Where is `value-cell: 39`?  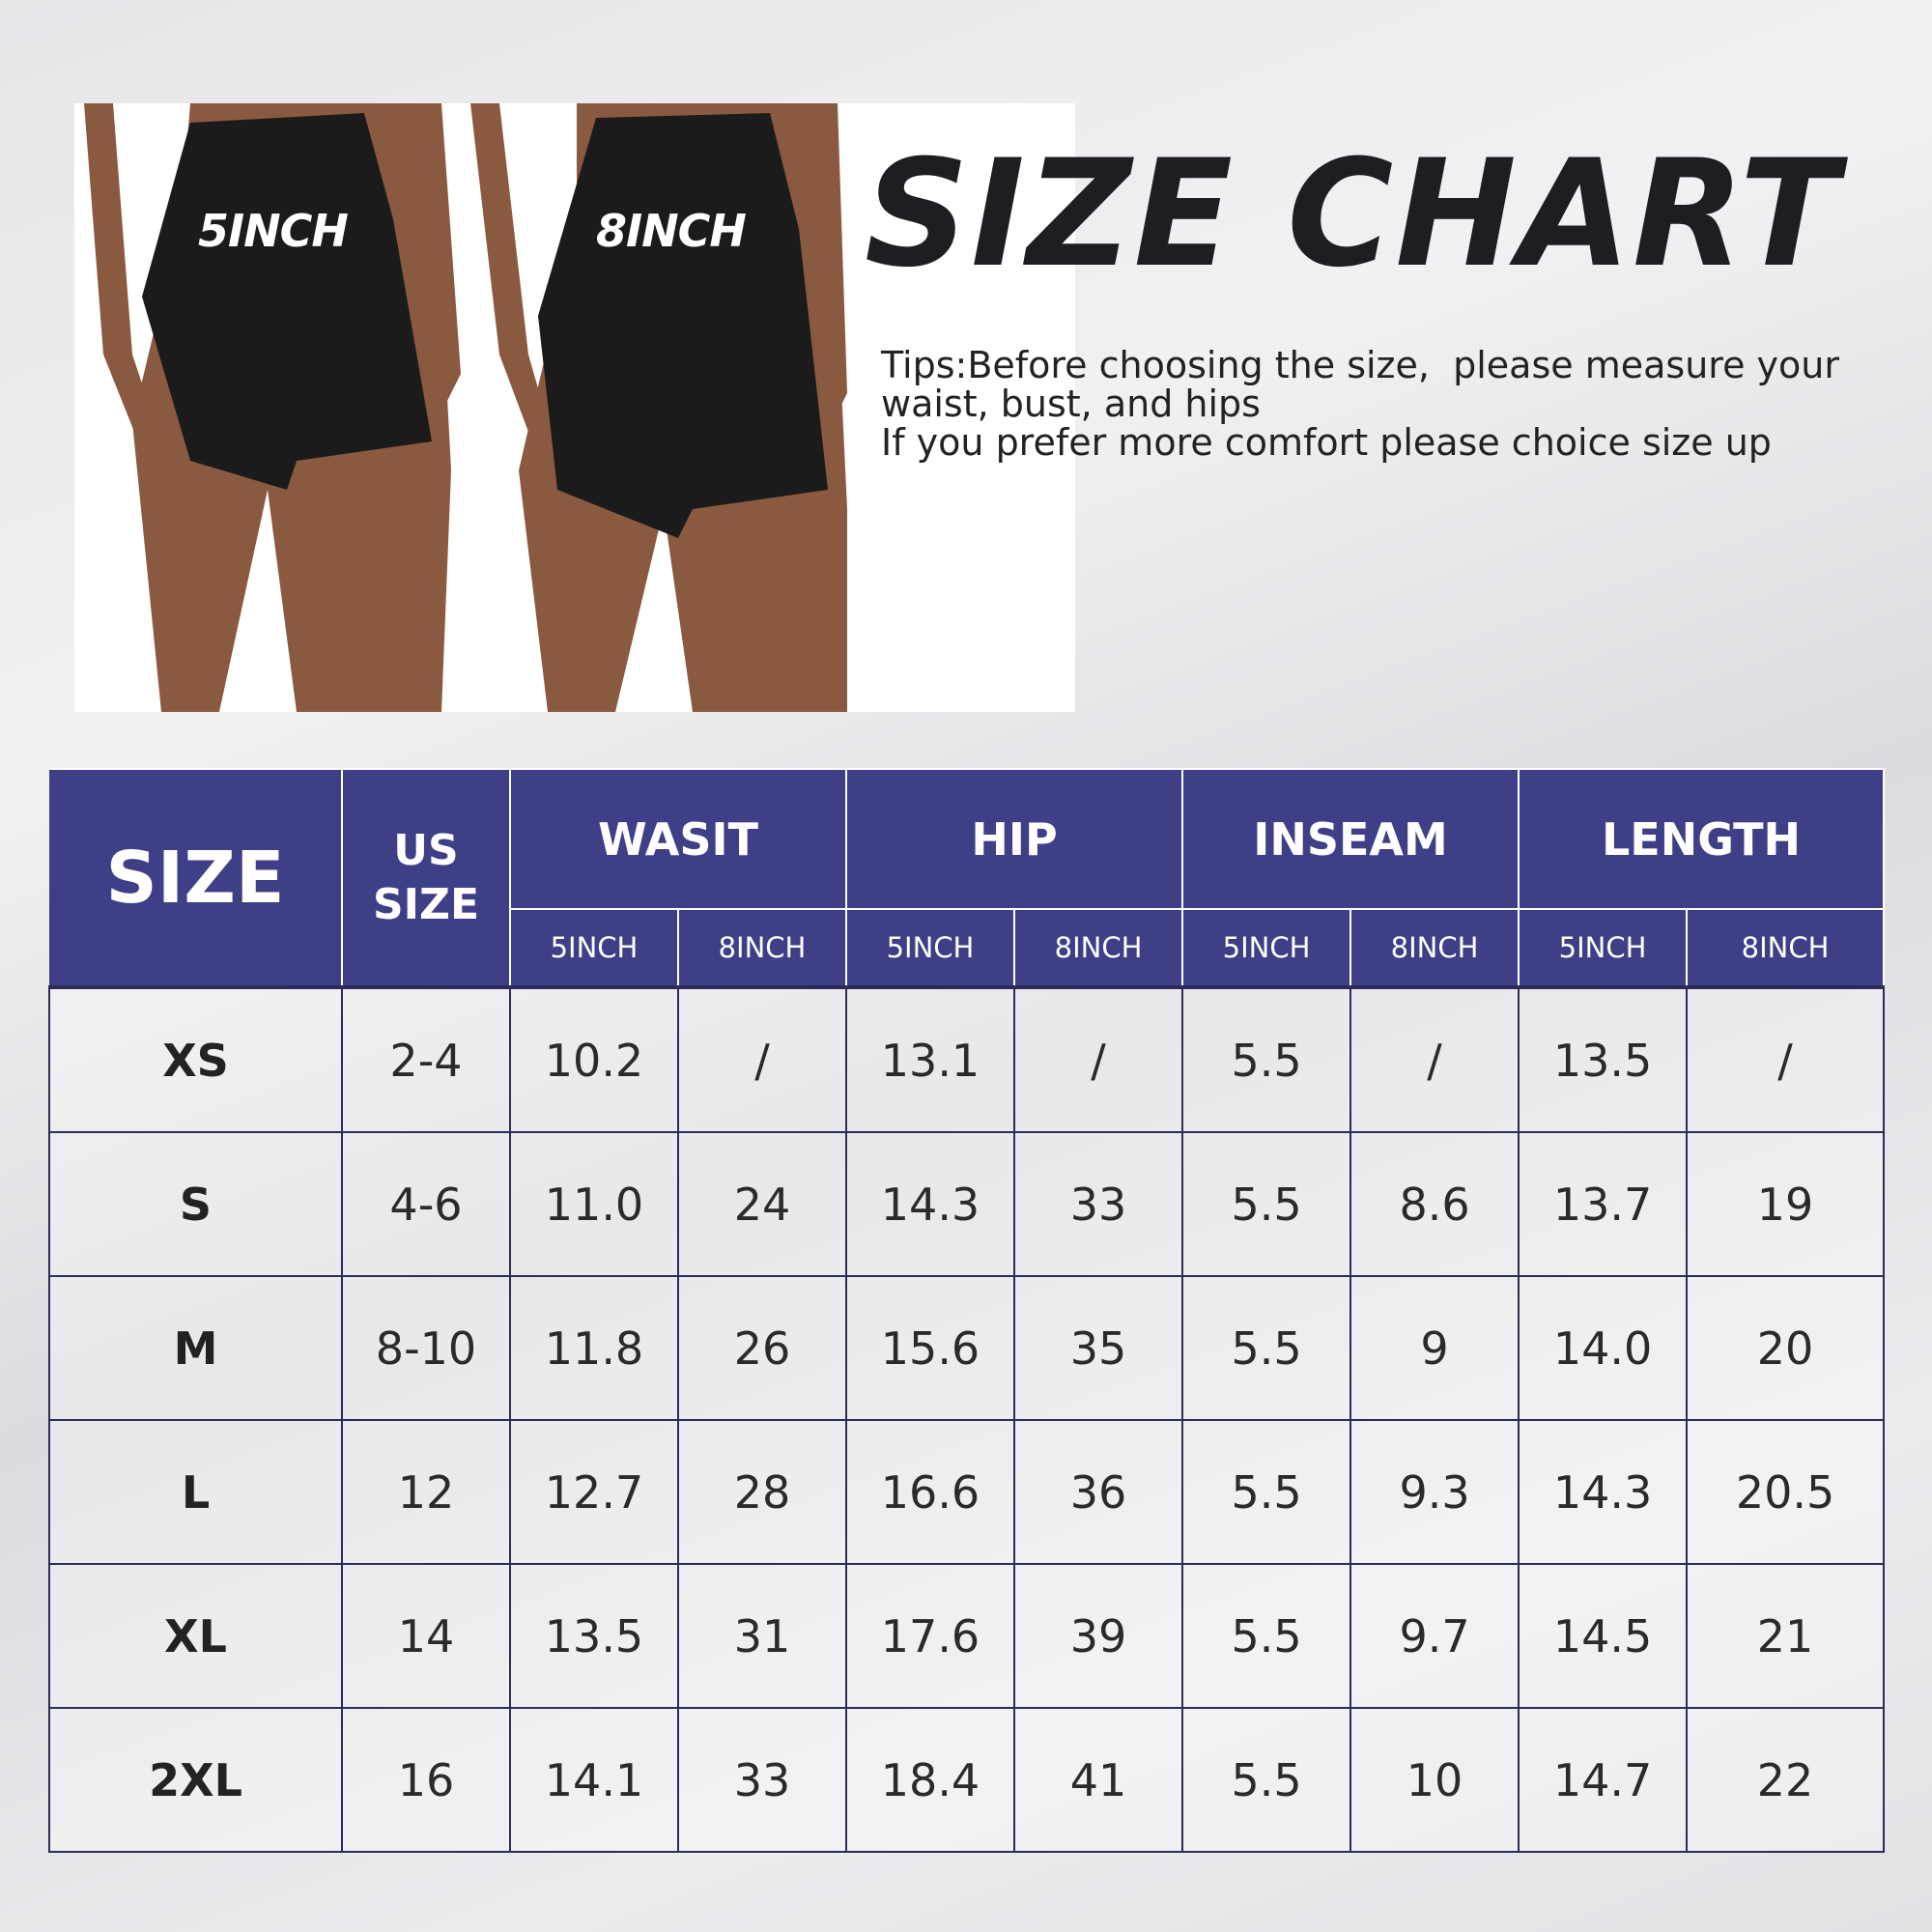
value-cell: 39 is located at coordinates (1098, 1636).